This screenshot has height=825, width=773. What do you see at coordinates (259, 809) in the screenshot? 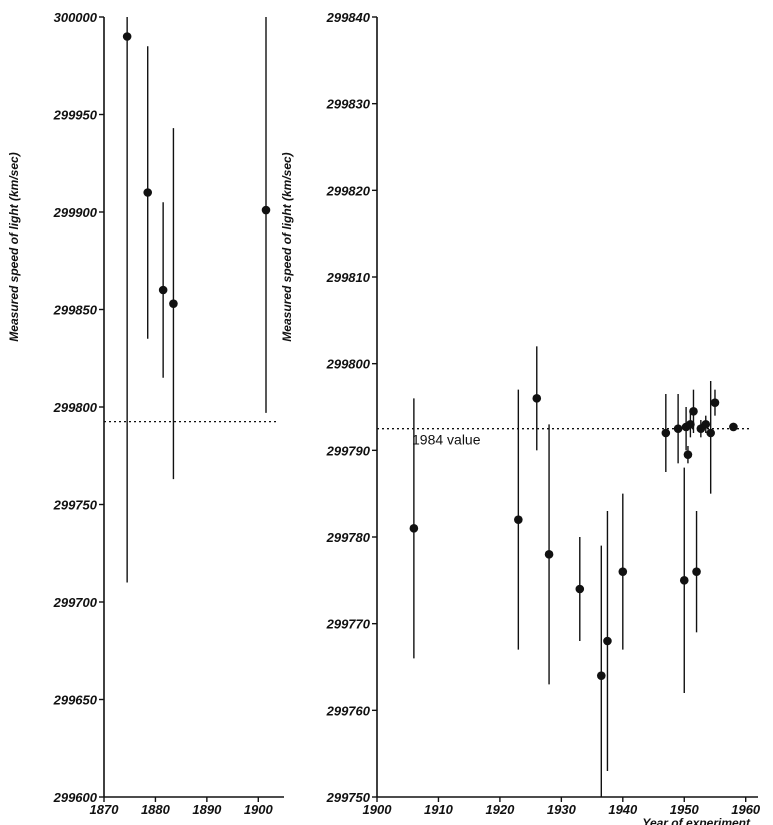
I see `x-tick-label-3: 1900` at bounding box center [259, 809].